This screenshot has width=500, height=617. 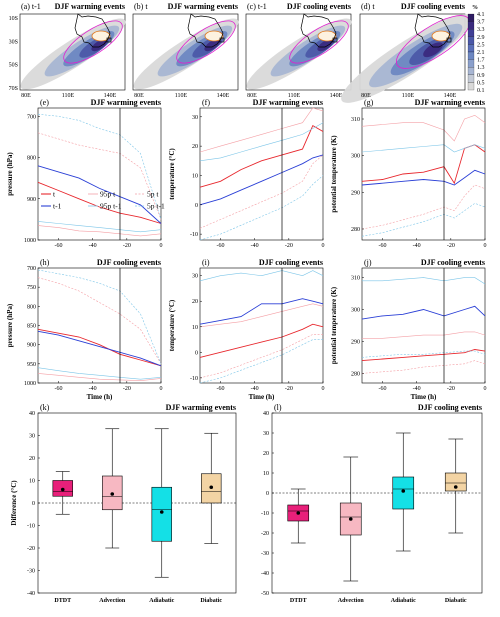 What do you see at coordinates (403, 493) in the screenshot?
I see `box-adiabatic` at bounding box center [403, 493].